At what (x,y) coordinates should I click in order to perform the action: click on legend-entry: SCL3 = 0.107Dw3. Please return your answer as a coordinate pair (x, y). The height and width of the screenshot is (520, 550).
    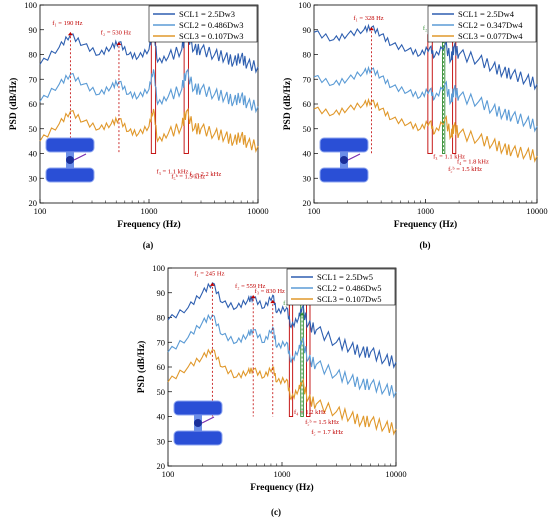
    Looking at the image, I should click on (211, 36).